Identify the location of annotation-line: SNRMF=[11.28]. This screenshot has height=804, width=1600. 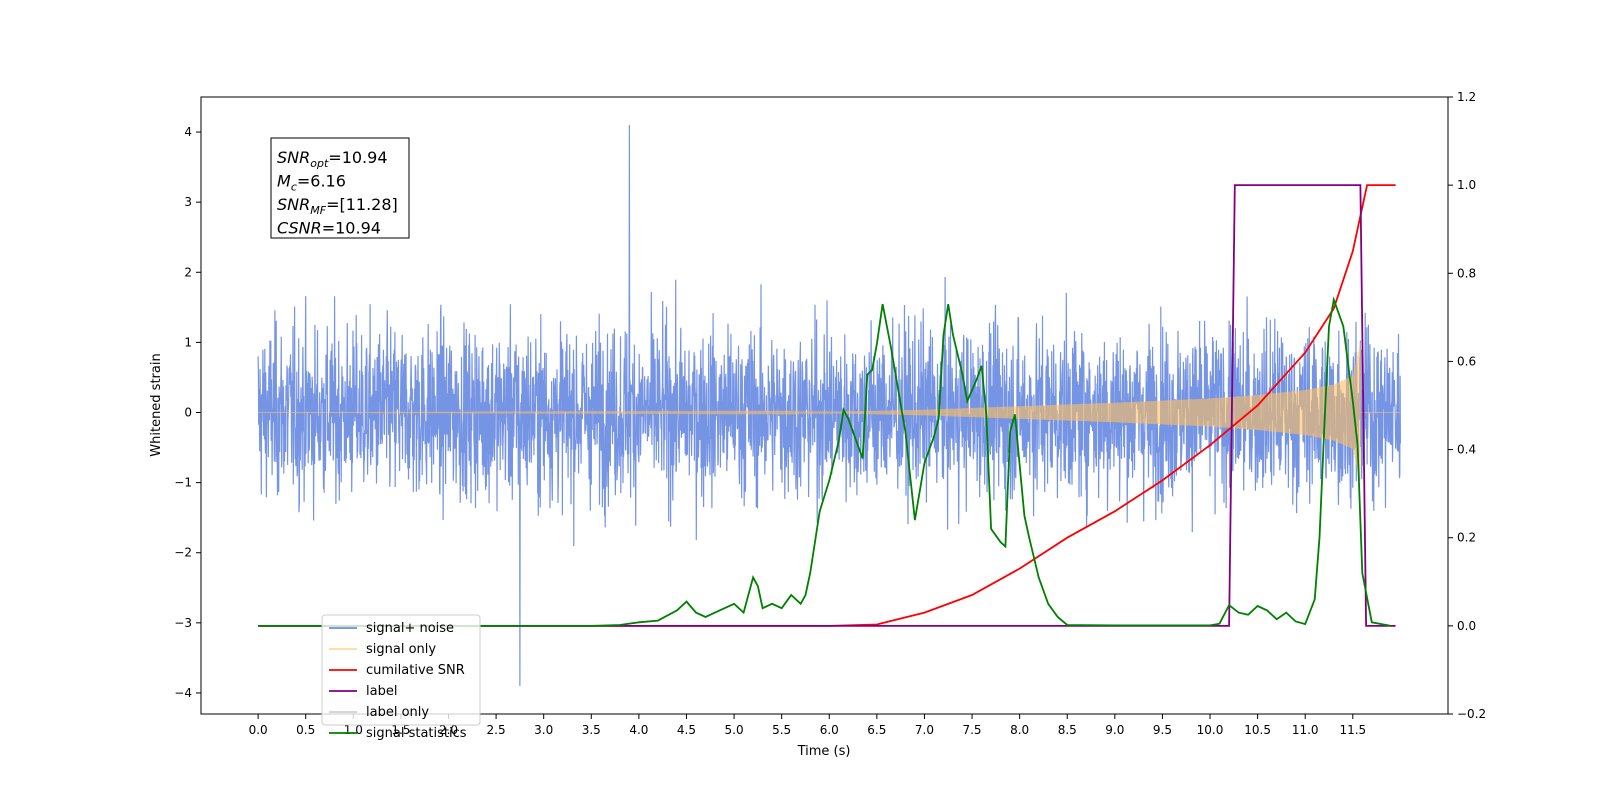
(337, 206).